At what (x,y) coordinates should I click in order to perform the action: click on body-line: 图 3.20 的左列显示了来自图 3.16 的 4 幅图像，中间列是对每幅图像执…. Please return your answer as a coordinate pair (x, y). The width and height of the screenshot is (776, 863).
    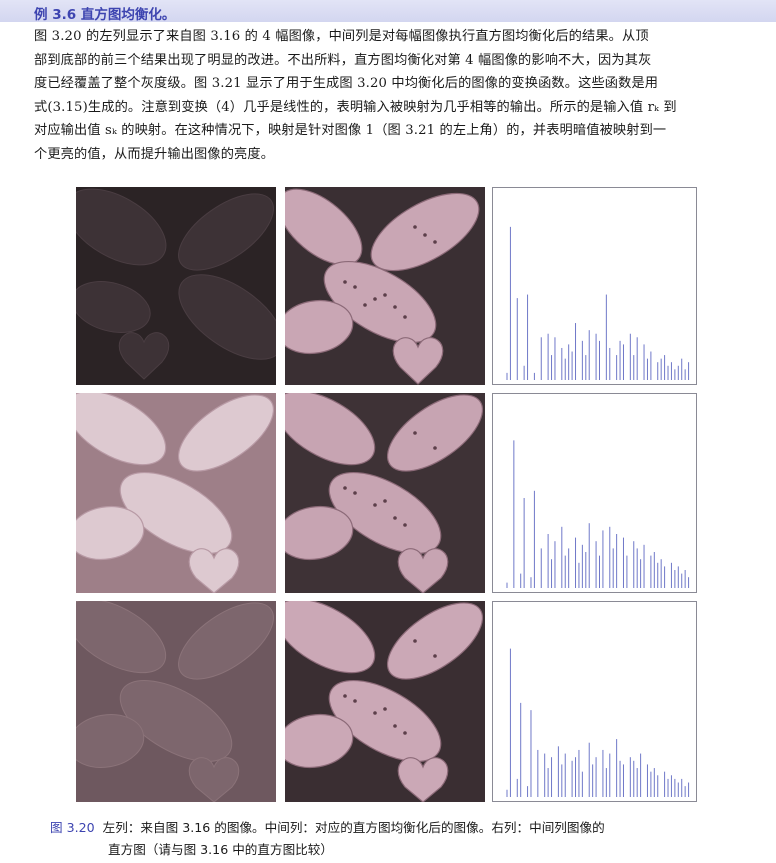
    Looking at the image, I should click on (341, 36).